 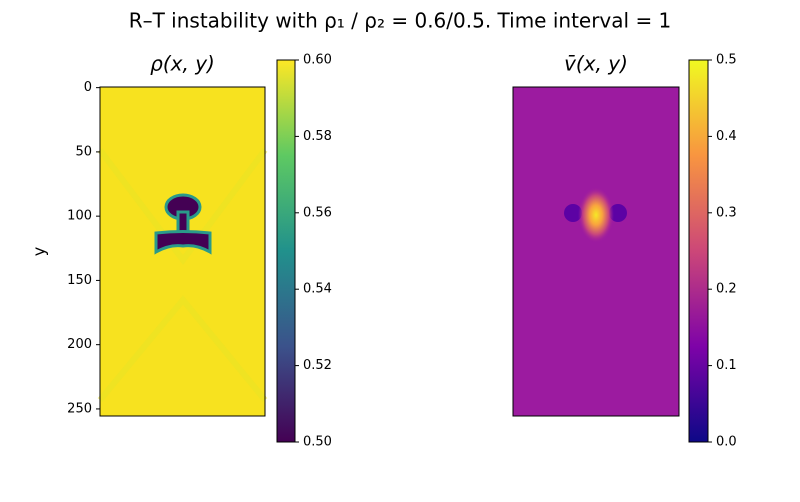 I want to click on velocity-image, so click(x=596, y=251).